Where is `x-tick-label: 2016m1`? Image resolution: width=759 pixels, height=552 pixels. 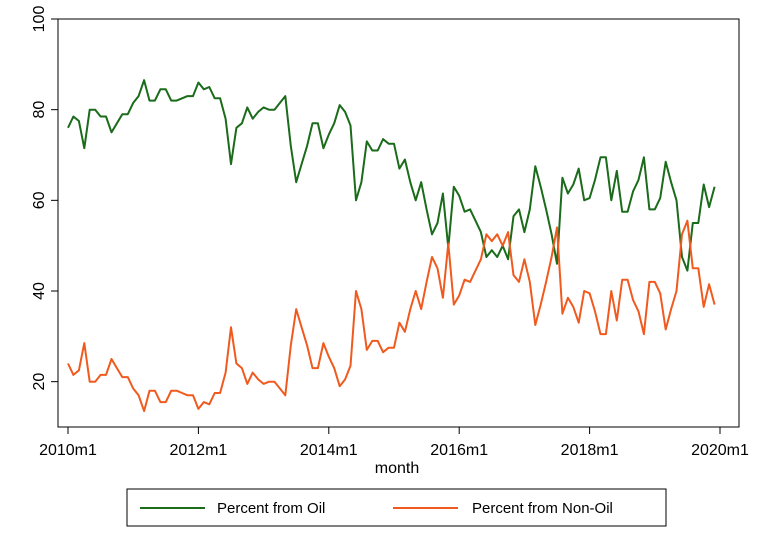 x-tick-label: 2016m1 is located at coordinates (459, 450).